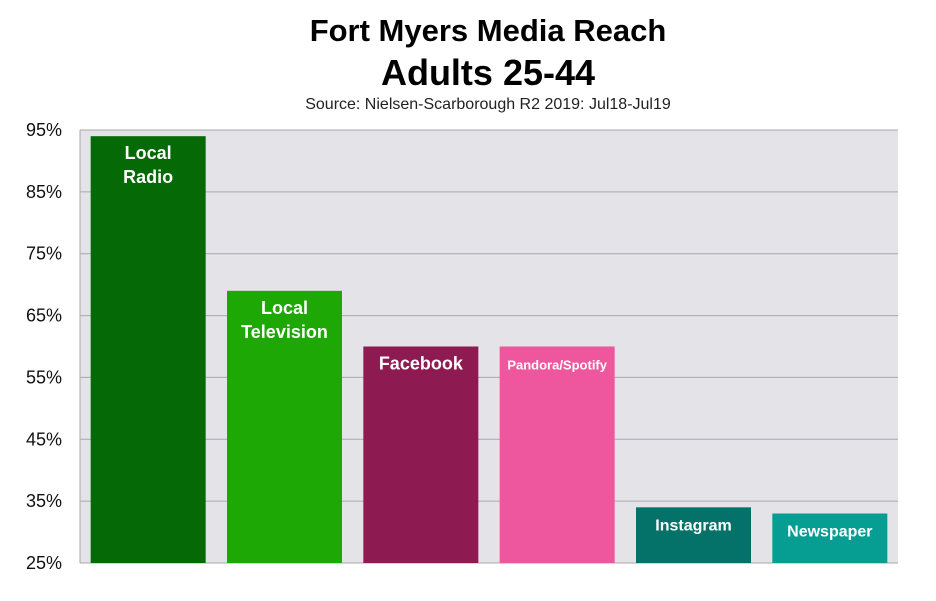 The width and height of the screenshot is (936, 601). I want to click on y-tick-label: 85%, so click(44, 192).